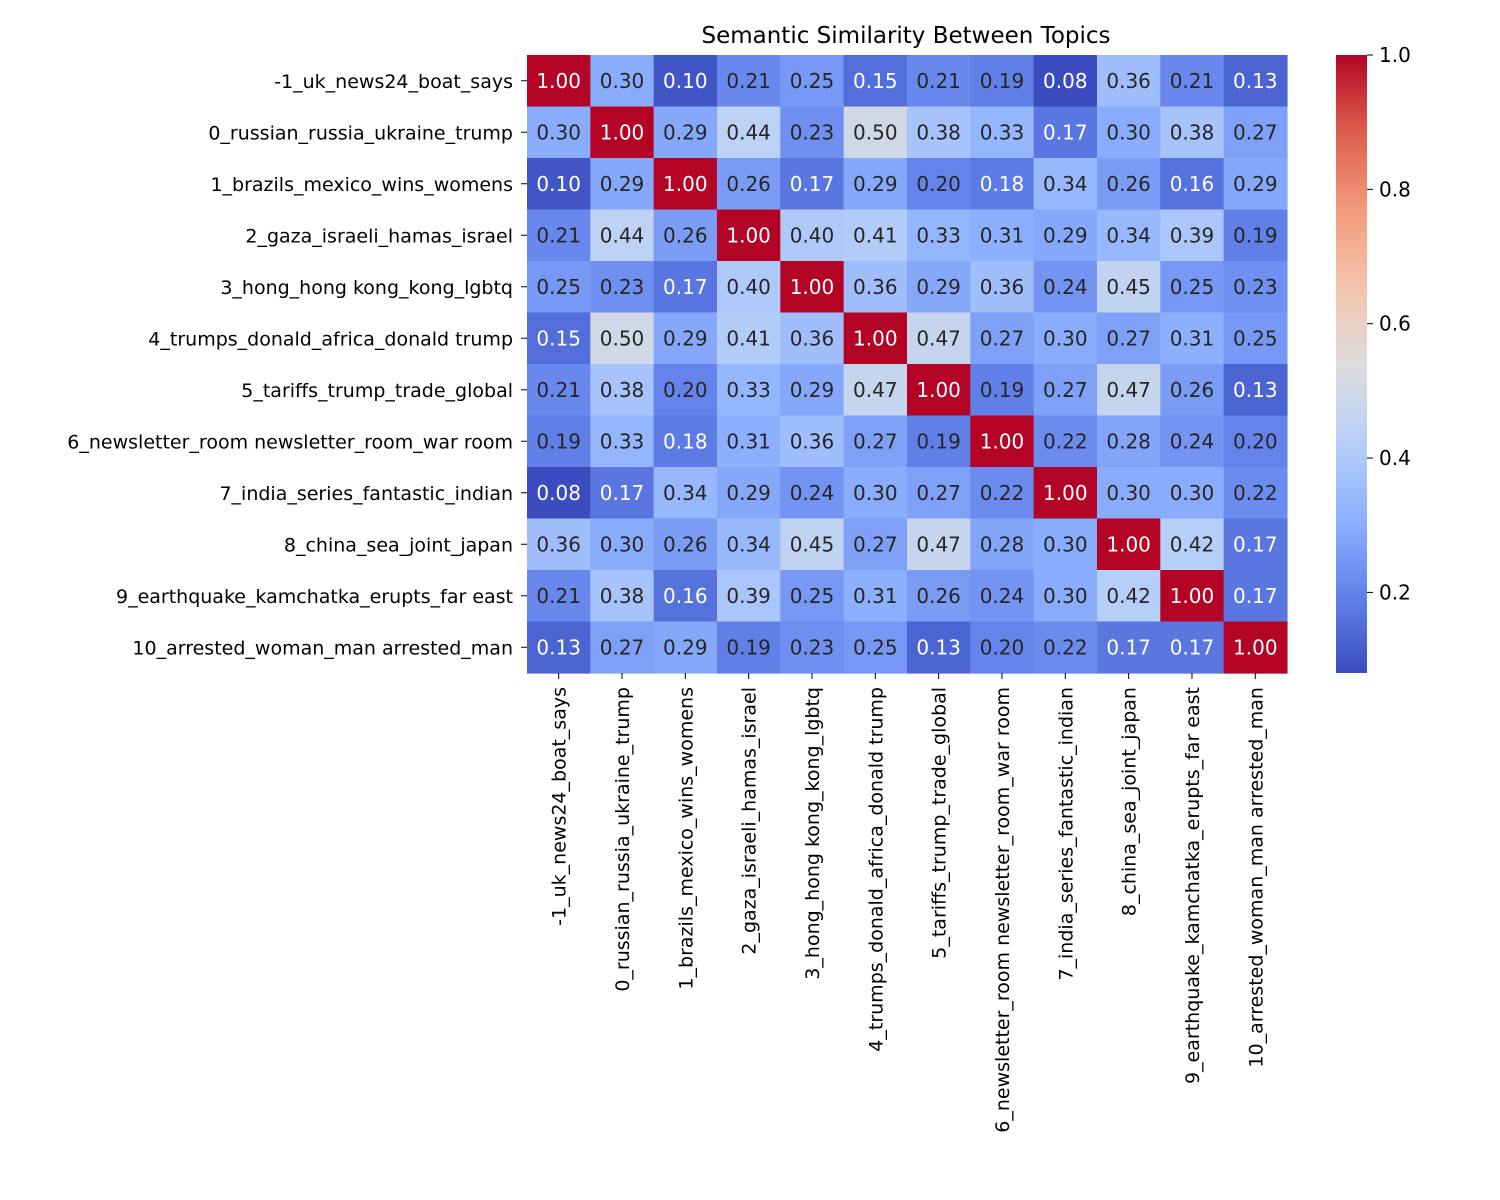  I want to click on x-tick-label: 10_arrested_woman_man arrested_man, so click(1256, 877).